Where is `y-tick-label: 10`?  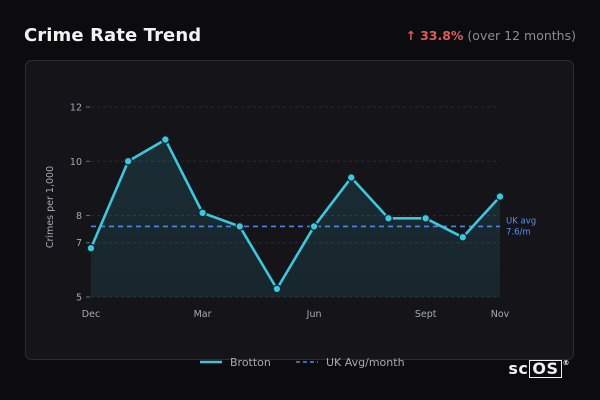 y-tick-label: 10 is located at coordinates (76, 162).